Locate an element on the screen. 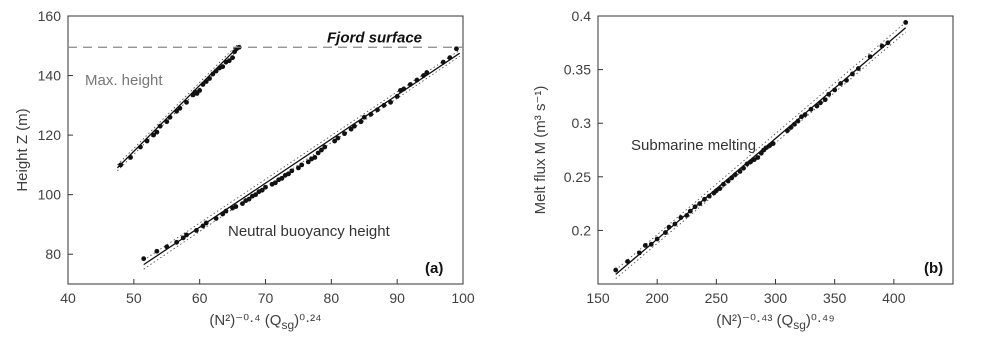 The height and width of the screenshot is (340, 983). x-tick-label: 200 is located at coordinates (657, 298).